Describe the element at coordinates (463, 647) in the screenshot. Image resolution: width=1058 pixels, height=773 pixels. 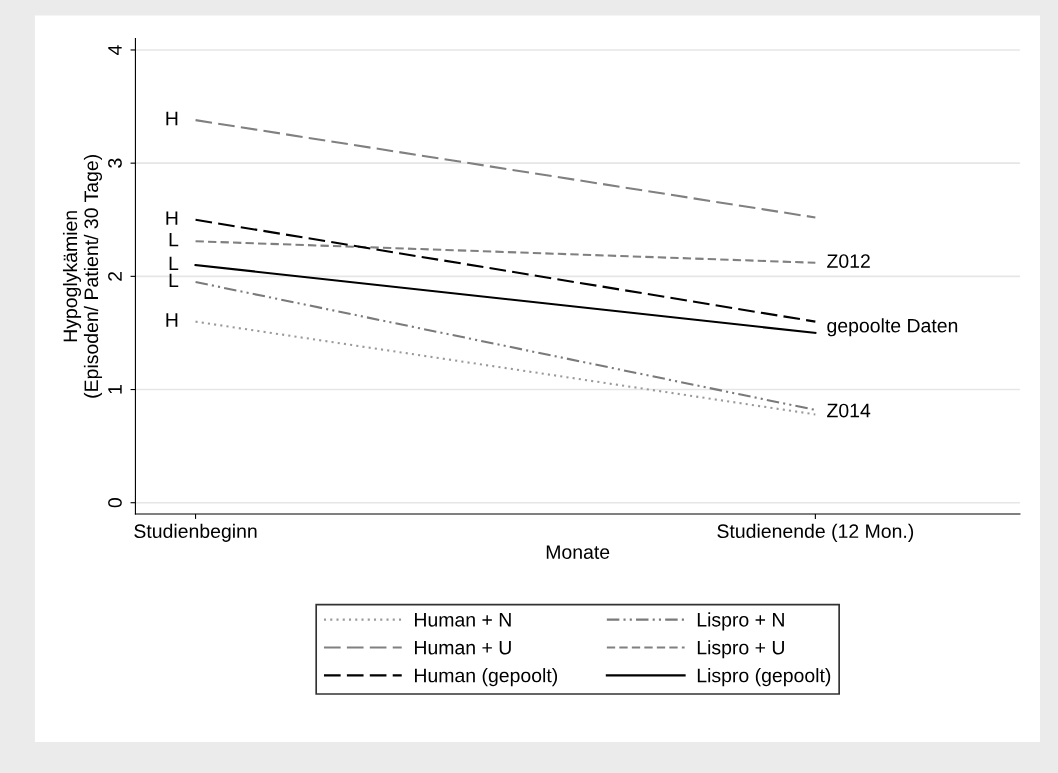
I see `legend-label: Human + U` at that location.